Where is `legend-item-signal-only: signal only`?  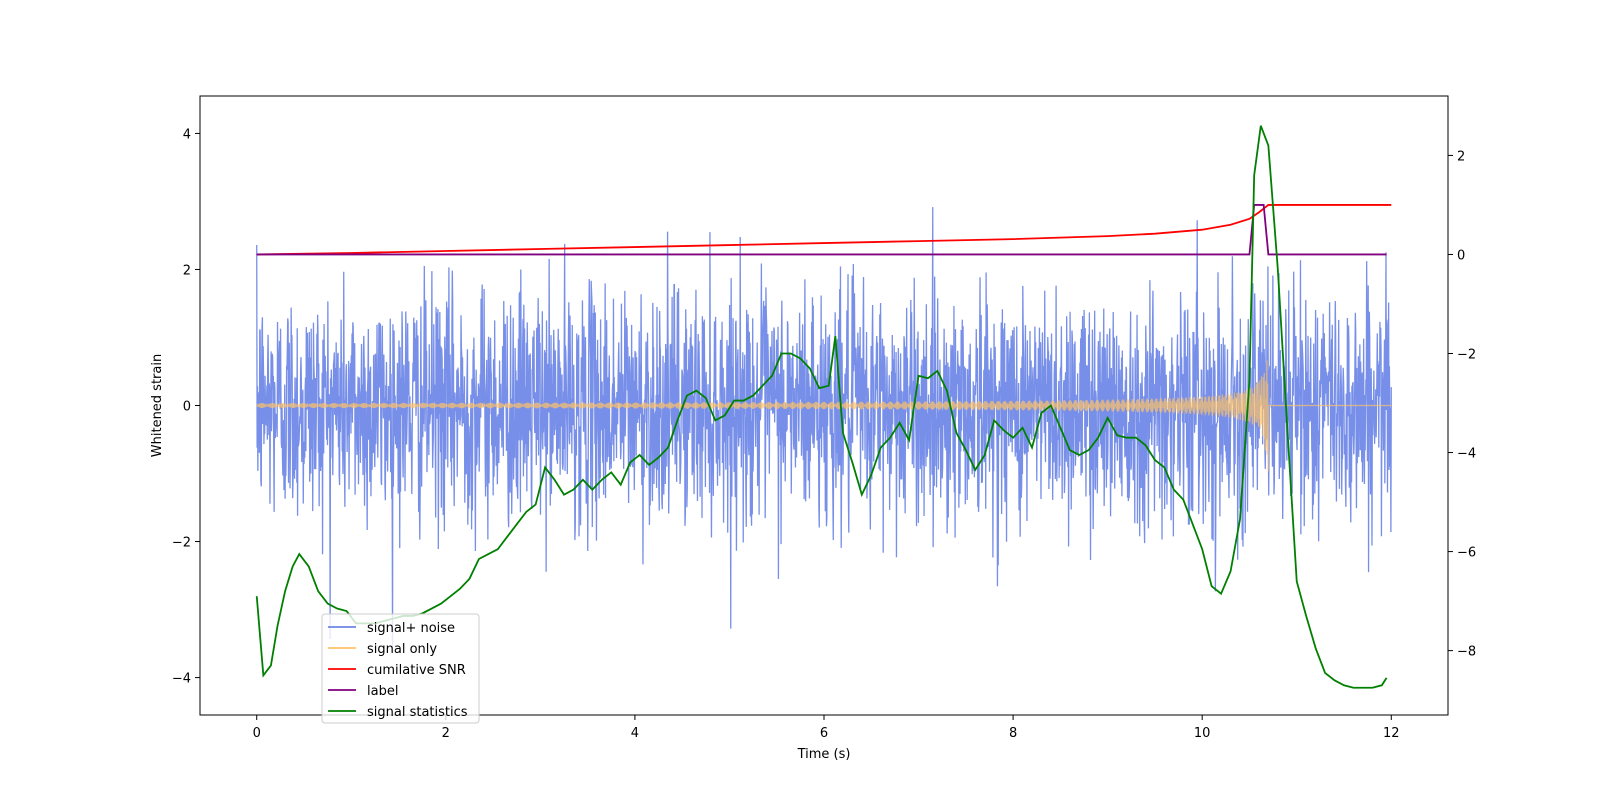 legend-item-signal-only: signal only is located at coordinates (382, 649).